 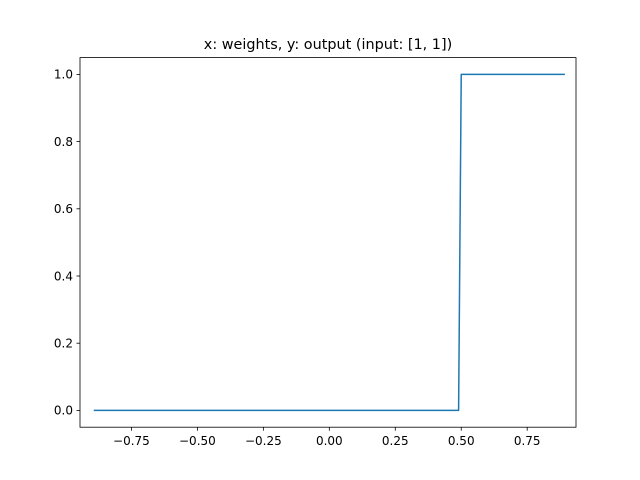 I want to click on x-tick-label: 0.75, so click(x=527, y=441).